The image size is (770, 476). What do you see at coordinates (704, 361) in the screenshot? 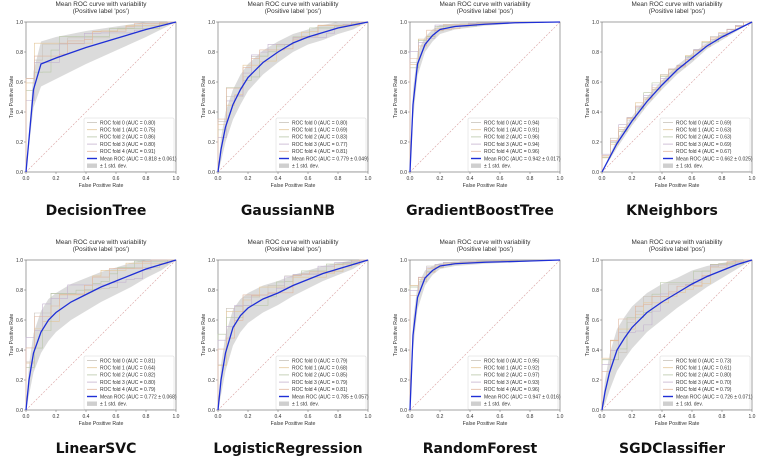
I see `legend-label: ROC fold 0 (AUC = 0.73)` at bounding box center [704, 361].